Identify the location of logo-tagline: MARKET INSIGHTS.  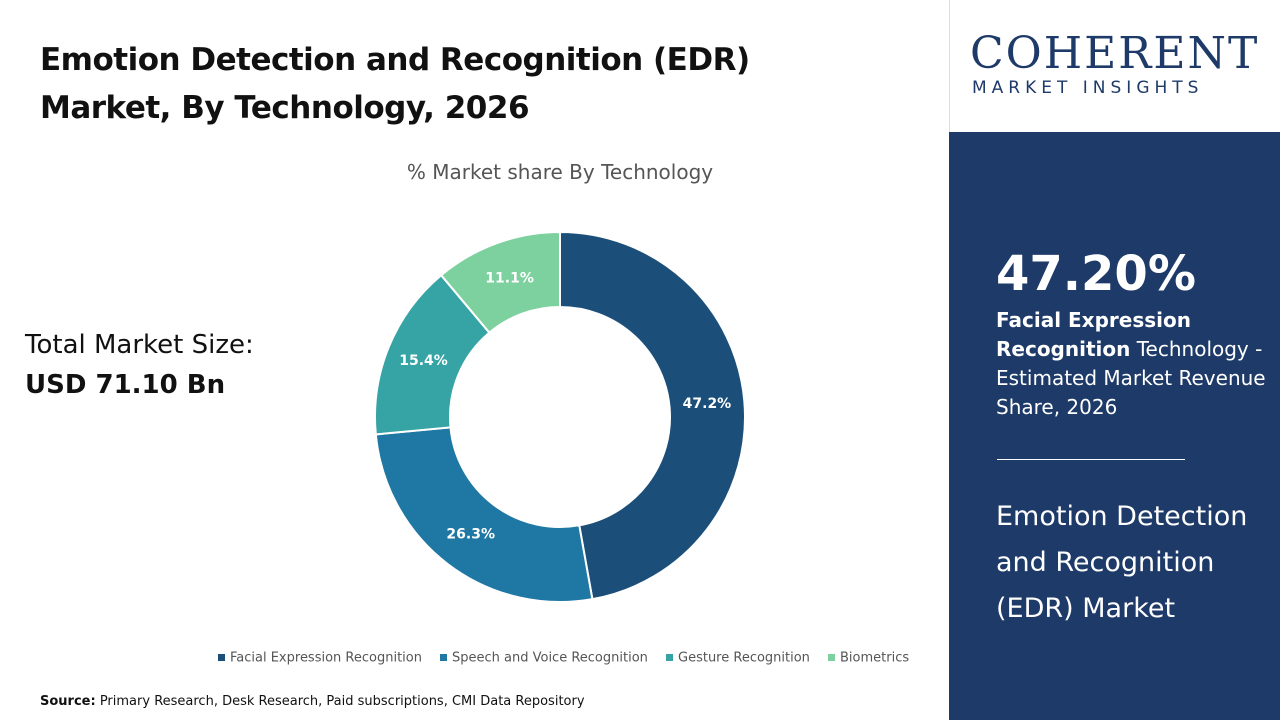
(1088, 88).